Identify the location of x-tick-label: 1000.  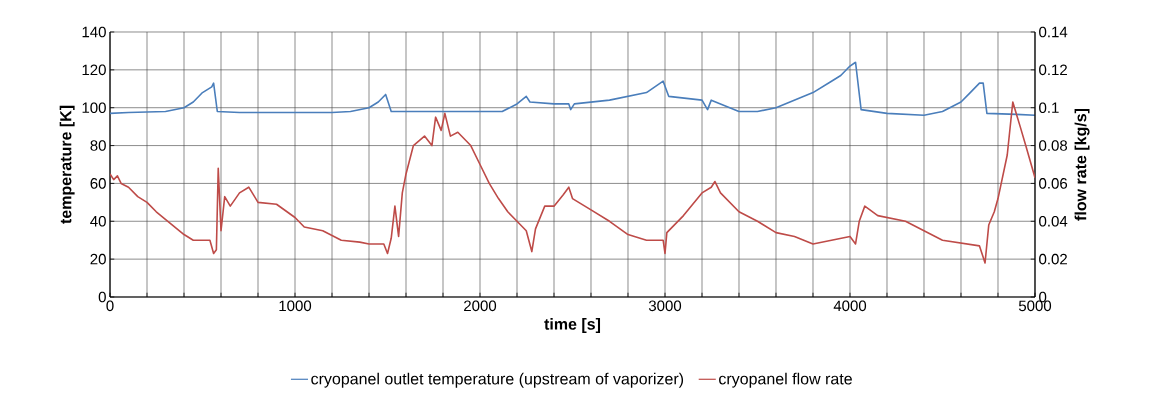
(295, 306).